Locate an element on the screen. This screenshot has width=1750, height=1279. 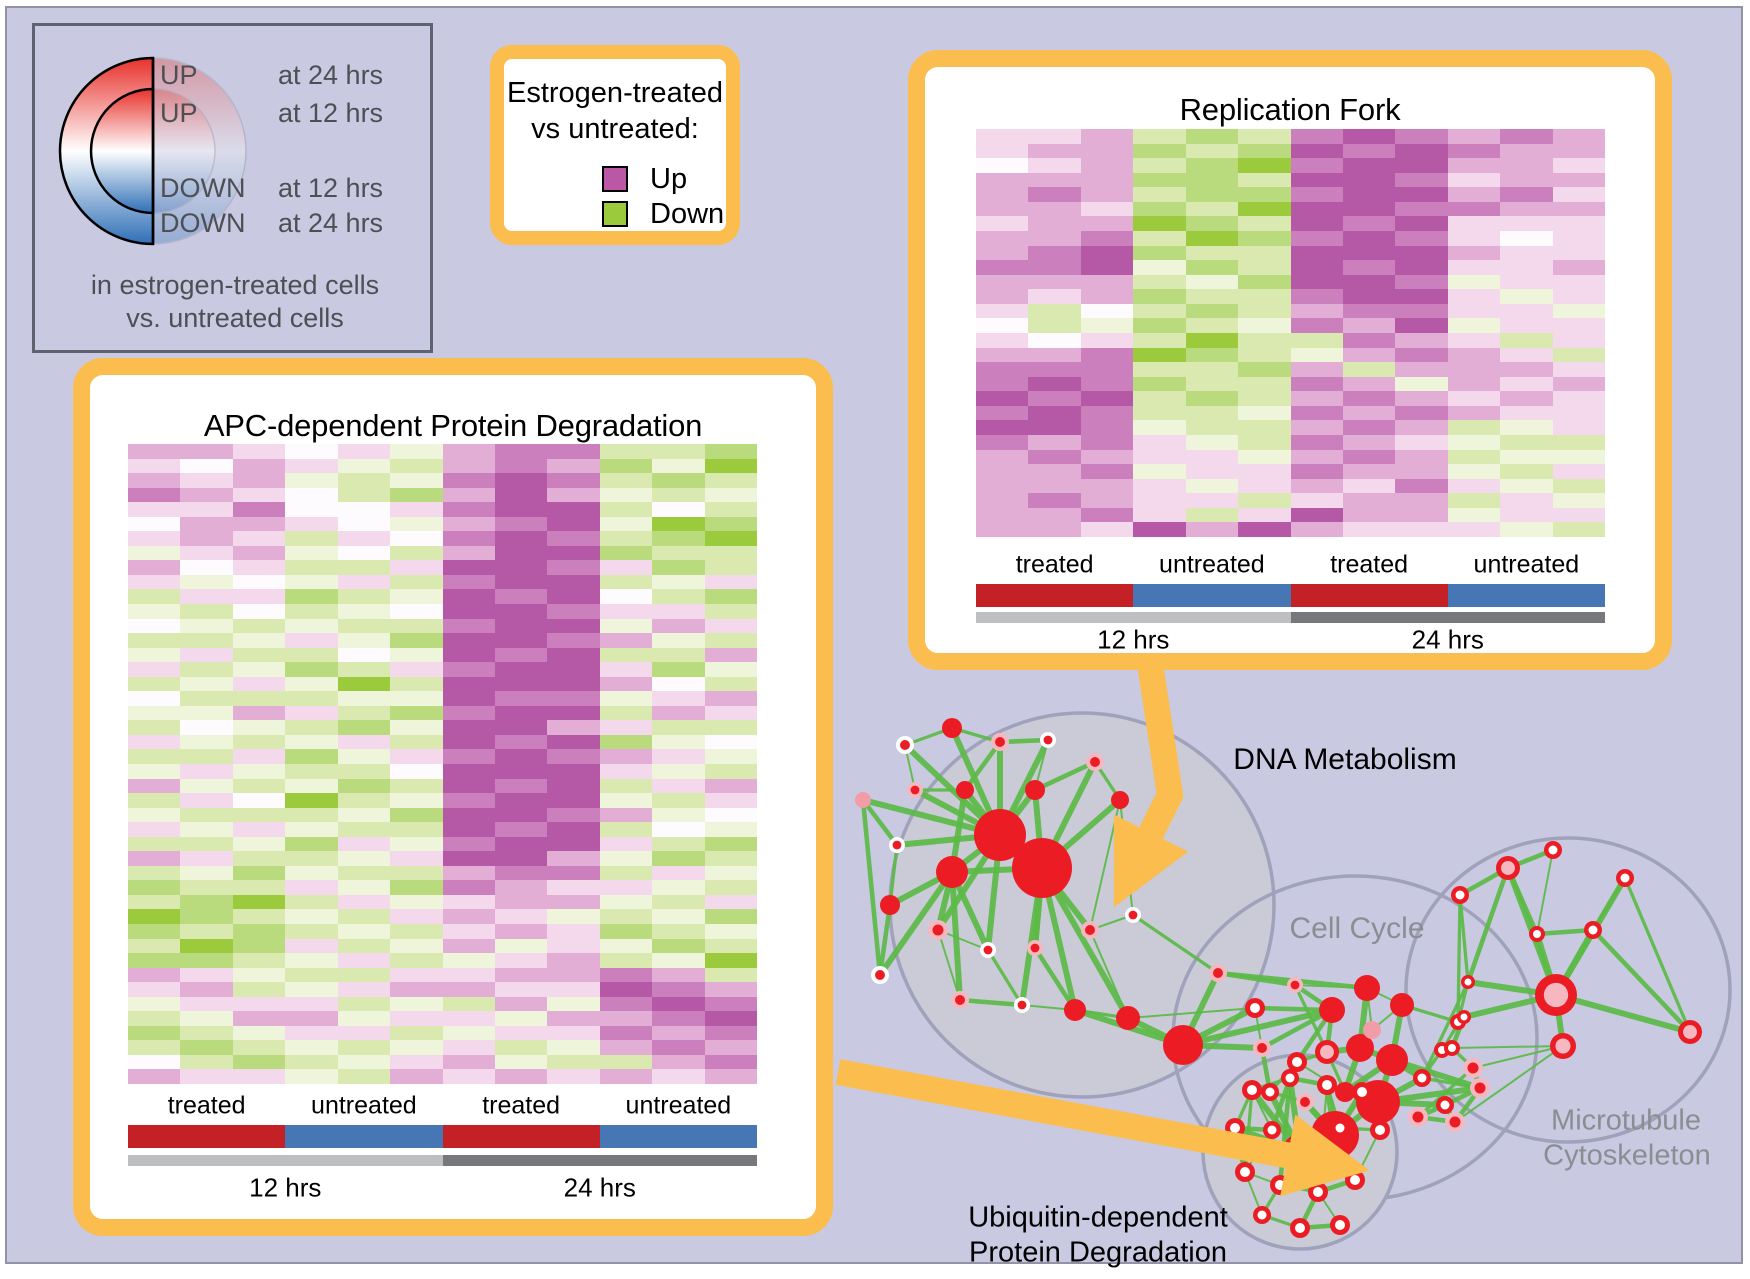
gene-node-d is located at coordinates (1464, 1017).